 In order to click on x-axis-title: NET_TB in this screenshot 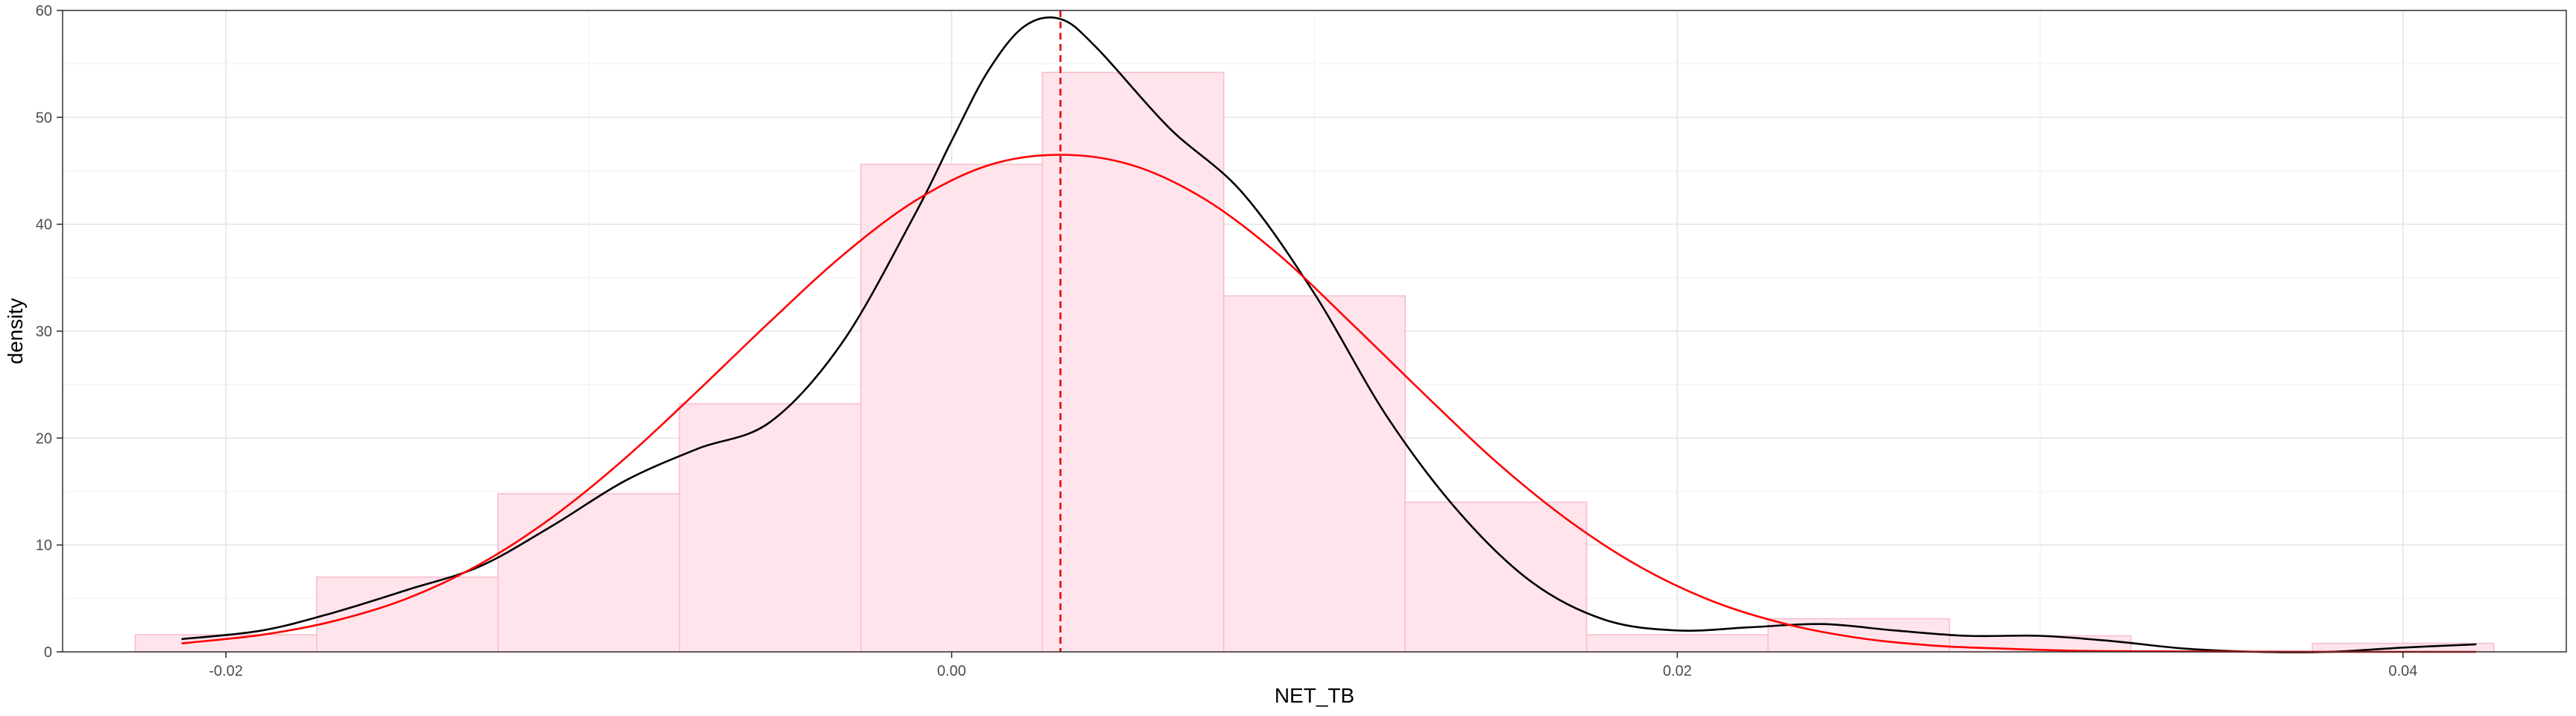, I will do `click(1315, 695)`.